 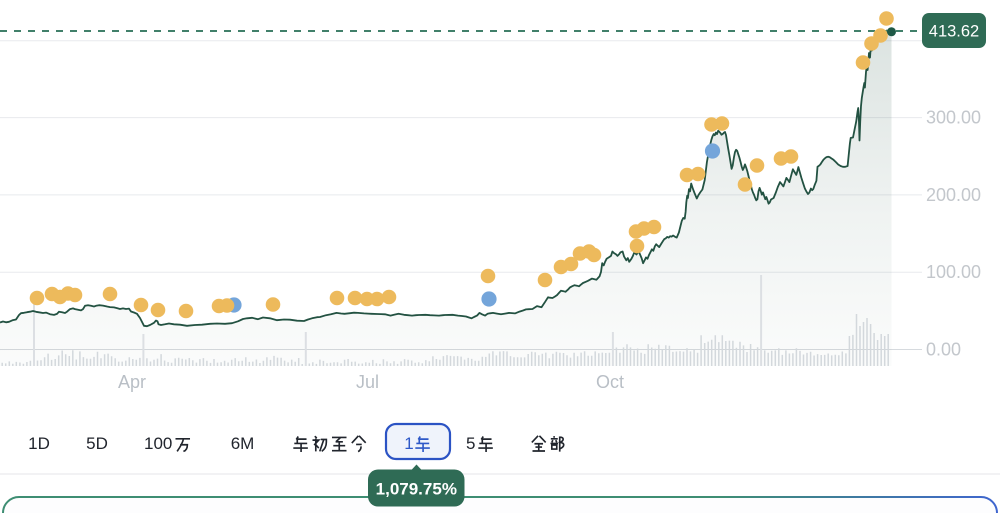 I want to click on svg-text: 100.00, so click(x=953, y=272).